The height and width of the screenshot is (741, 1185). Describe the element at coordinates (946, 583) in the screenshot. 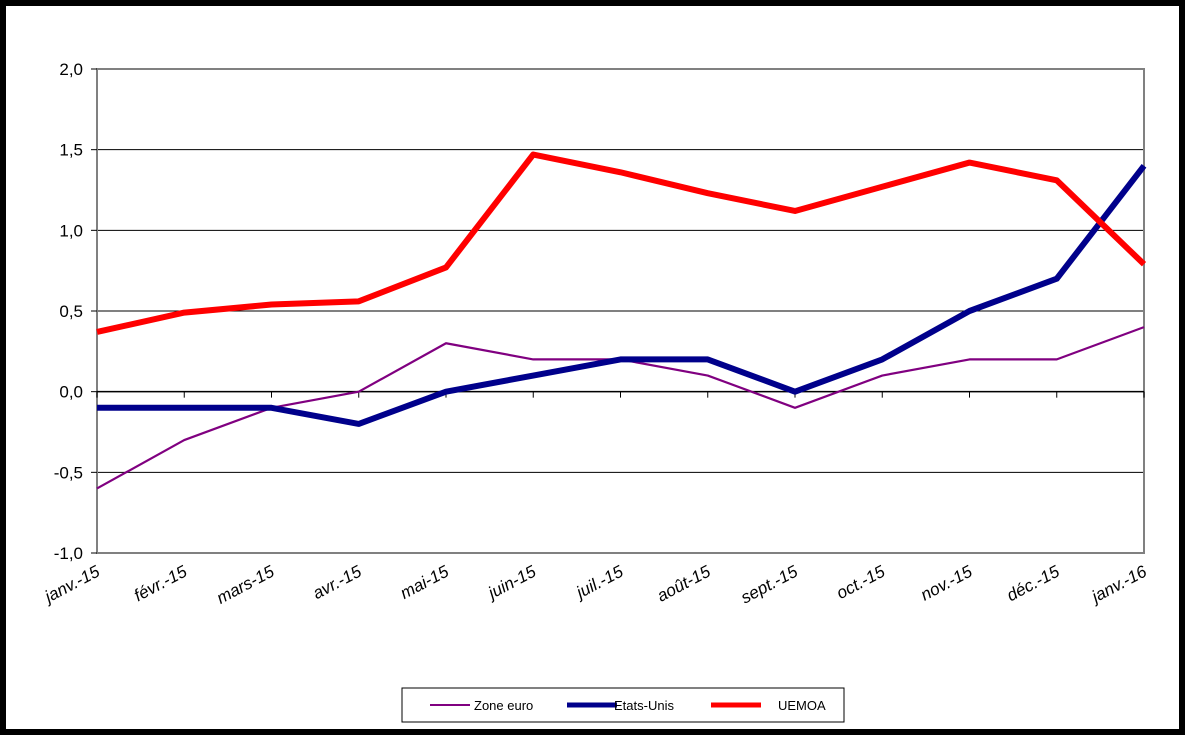

I see `x-tick-label: nov.-15` at that location.